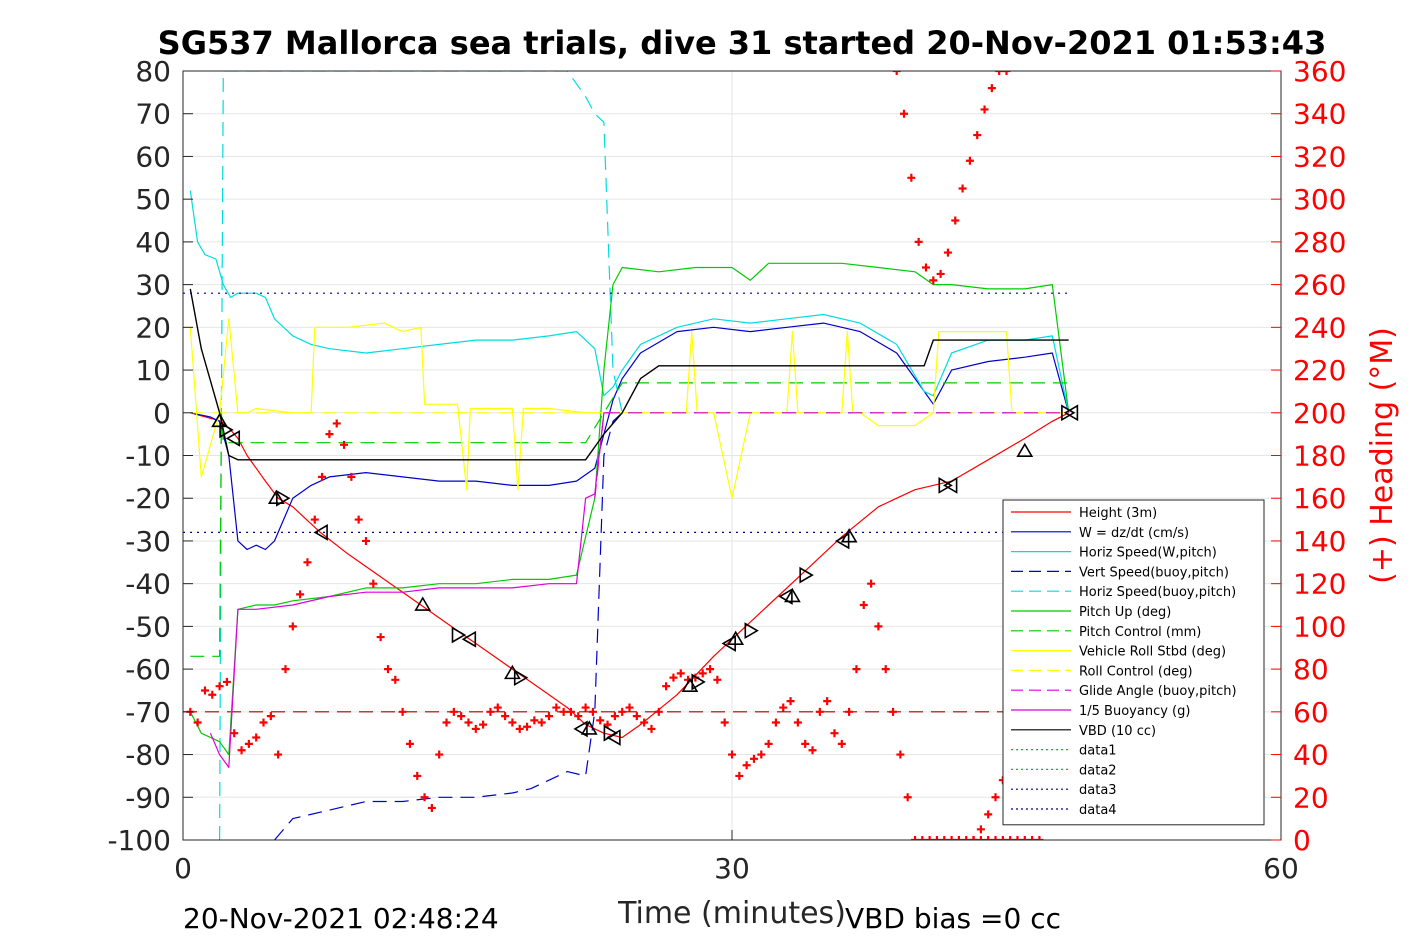  Describe the element at coordinates (153, 285) in the screenshot. I see `y-tick-label: 30` at that location.